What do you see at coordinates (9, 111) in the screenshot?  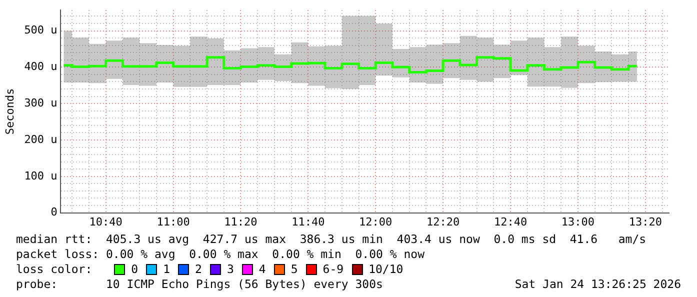 I see `y-axis-title: Seconds` at bounding box center [9, 111].